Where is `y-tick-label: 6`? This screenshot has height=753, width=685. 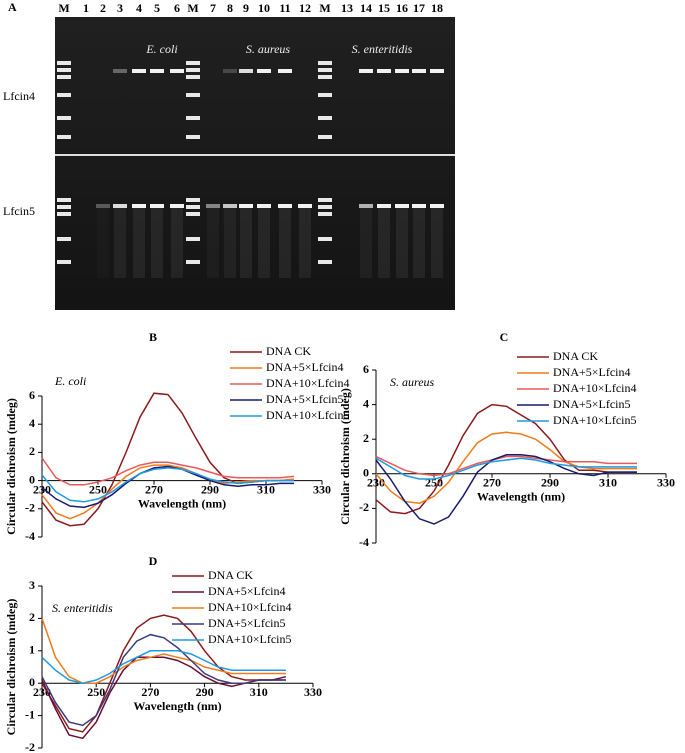
y-tick-label: 6 is located at coordinates (366, 369).